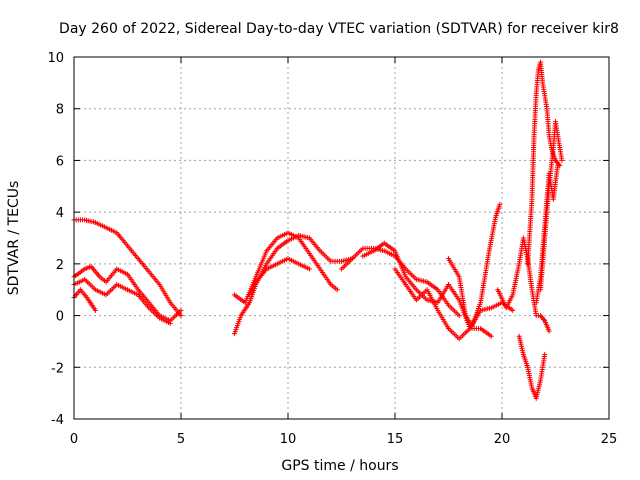 The height and width of the screenshot is (480, 640). Describe the element at coordinates (14, 238) in the screenshot. I see `y-axis-label: SDTVAR / TECUs` at that location.